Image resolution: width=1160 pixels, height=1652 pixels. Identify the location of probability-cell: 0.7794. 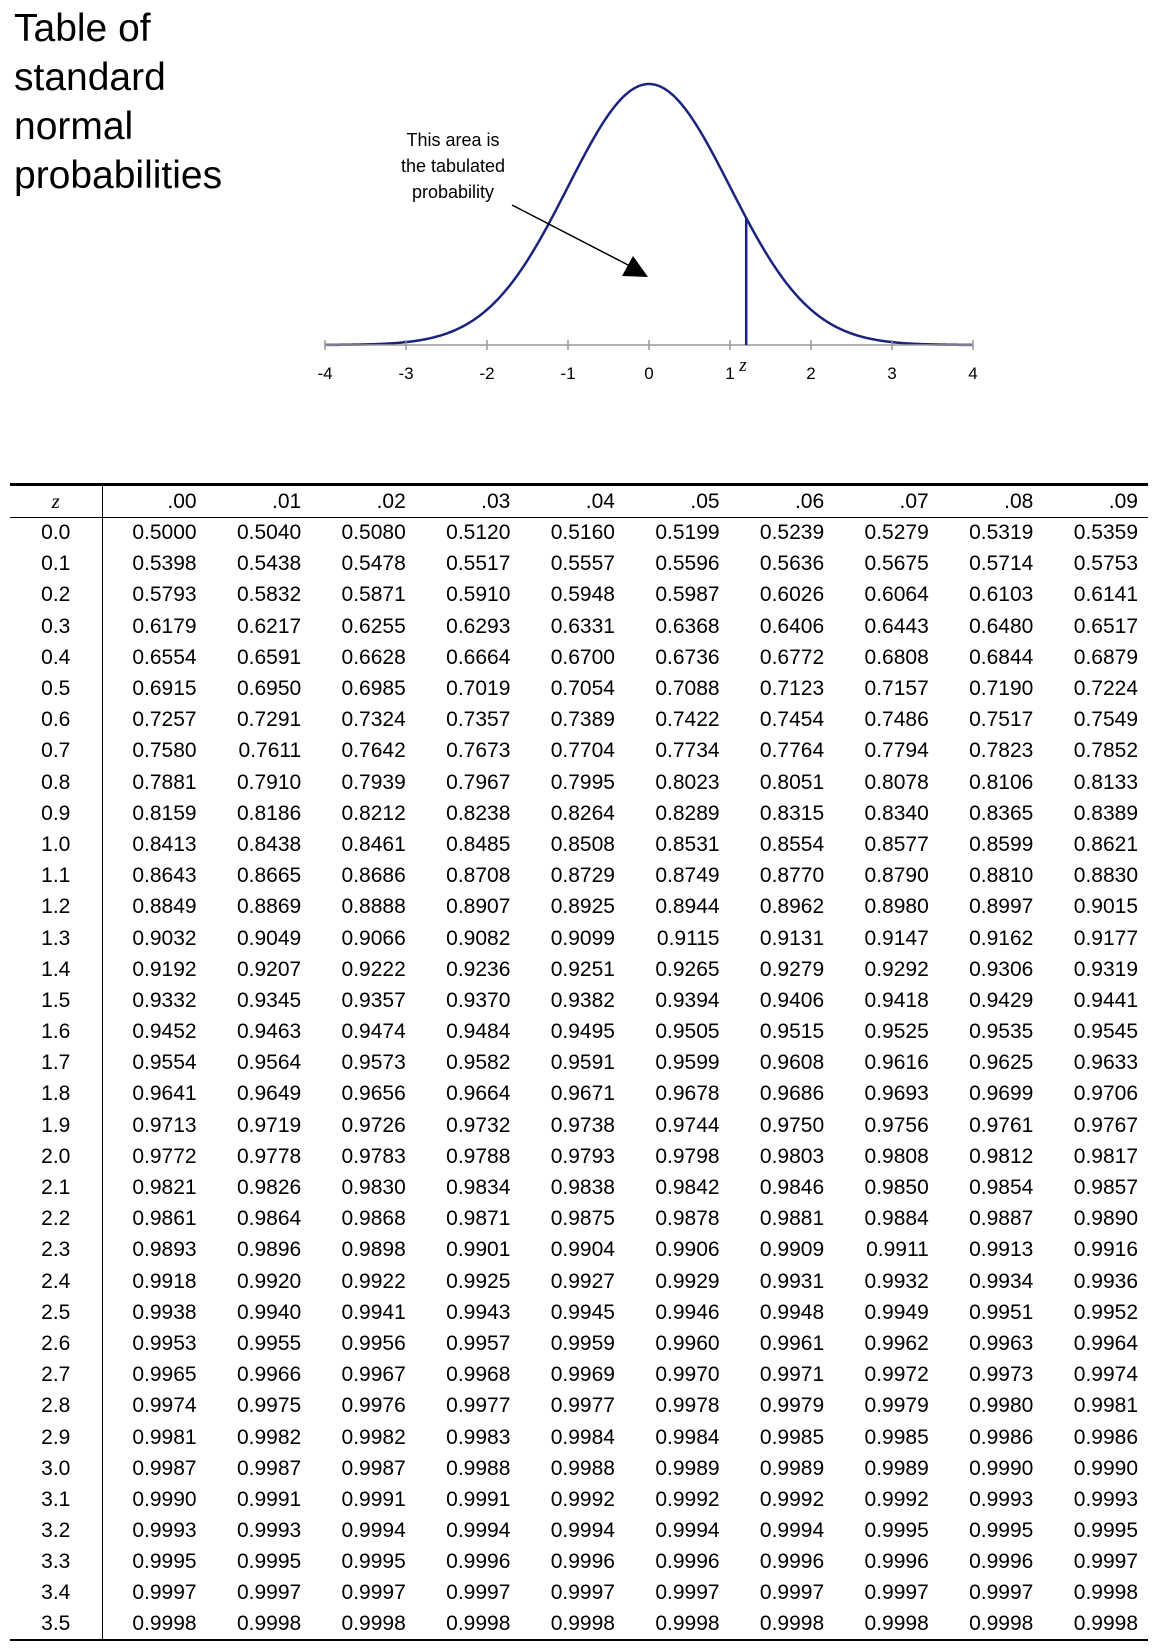
(896, 751).